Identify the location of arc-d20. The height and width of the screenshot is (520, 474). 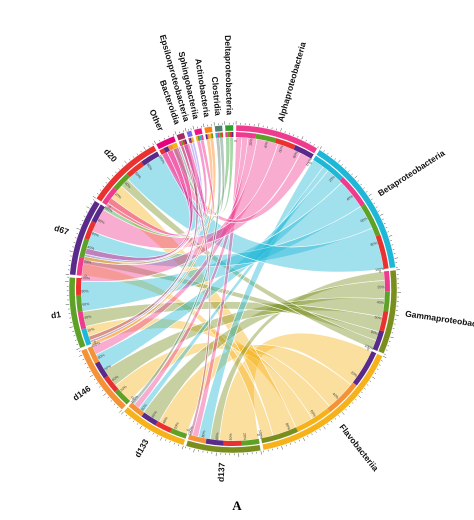
(126, 174).